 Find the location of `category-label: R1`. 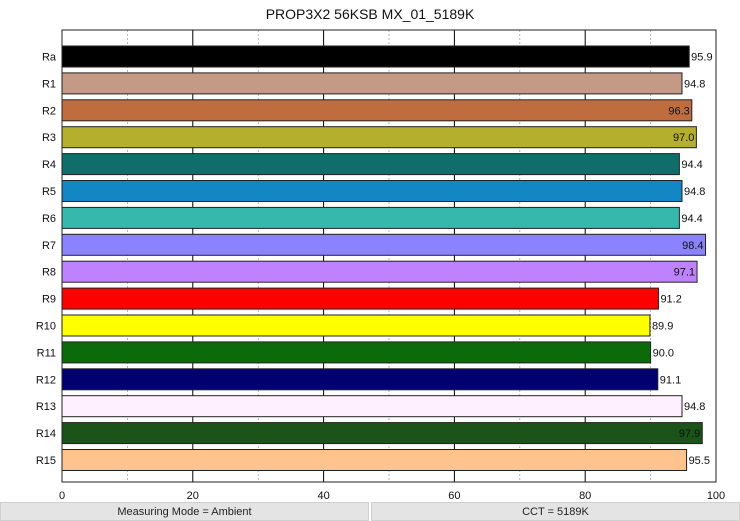

category-label: R1 is located at coordinates (49, 84).